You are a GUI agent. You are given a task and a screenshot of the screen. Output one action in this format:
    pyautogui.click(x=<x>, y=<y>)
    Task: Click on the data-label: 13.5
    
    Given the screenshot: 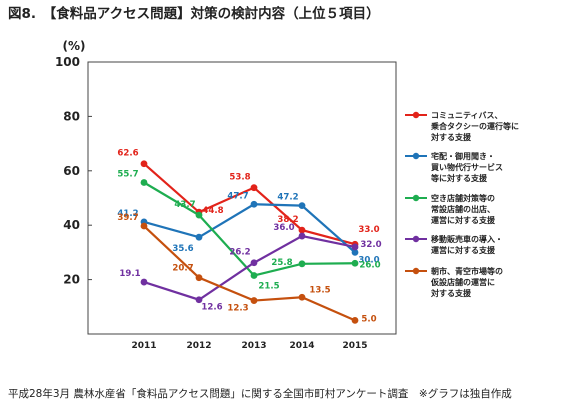 What is the action you would take?
    pyautogui.click(x=319, y=290)
    